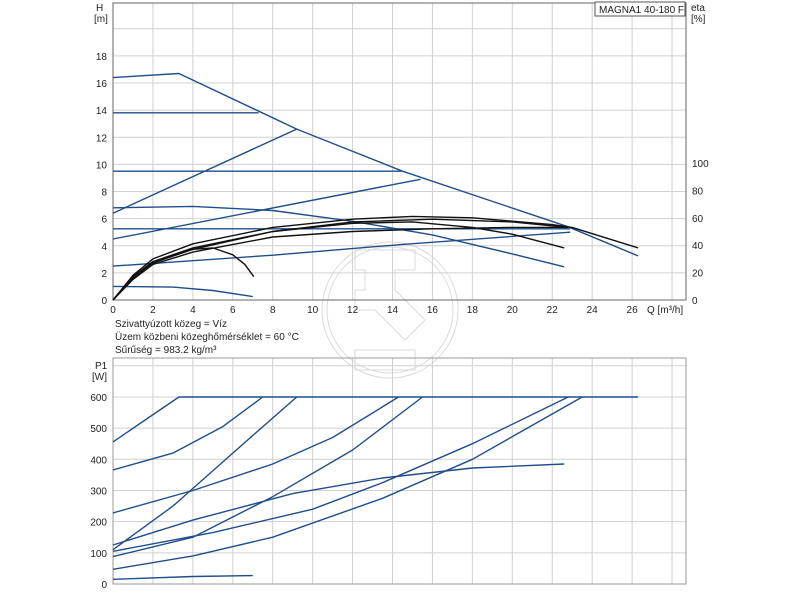 This screenshot has height=600, width=800. I want to click on h-tick-label: 12, so click(102, 138).